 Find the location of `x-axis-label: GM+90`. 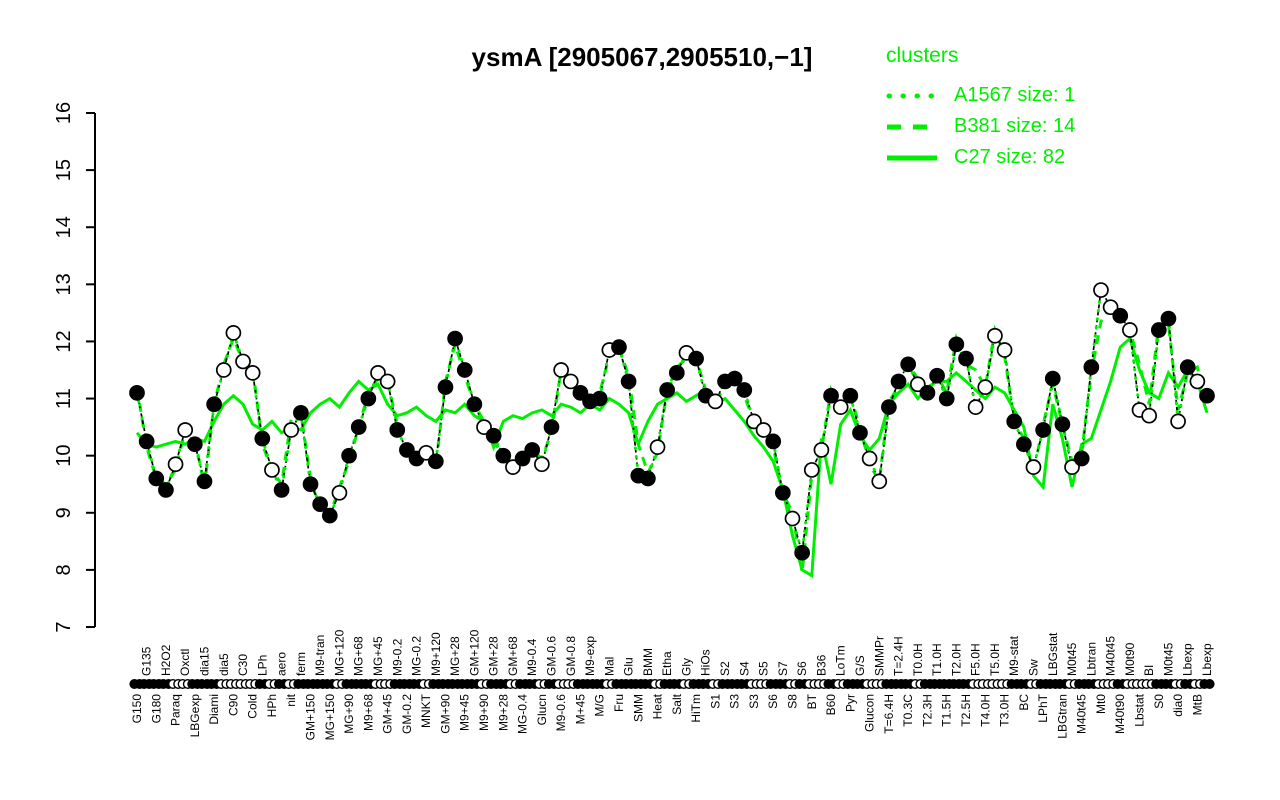

x-axis-label: GM+90 is located at coordinates (445, 714).